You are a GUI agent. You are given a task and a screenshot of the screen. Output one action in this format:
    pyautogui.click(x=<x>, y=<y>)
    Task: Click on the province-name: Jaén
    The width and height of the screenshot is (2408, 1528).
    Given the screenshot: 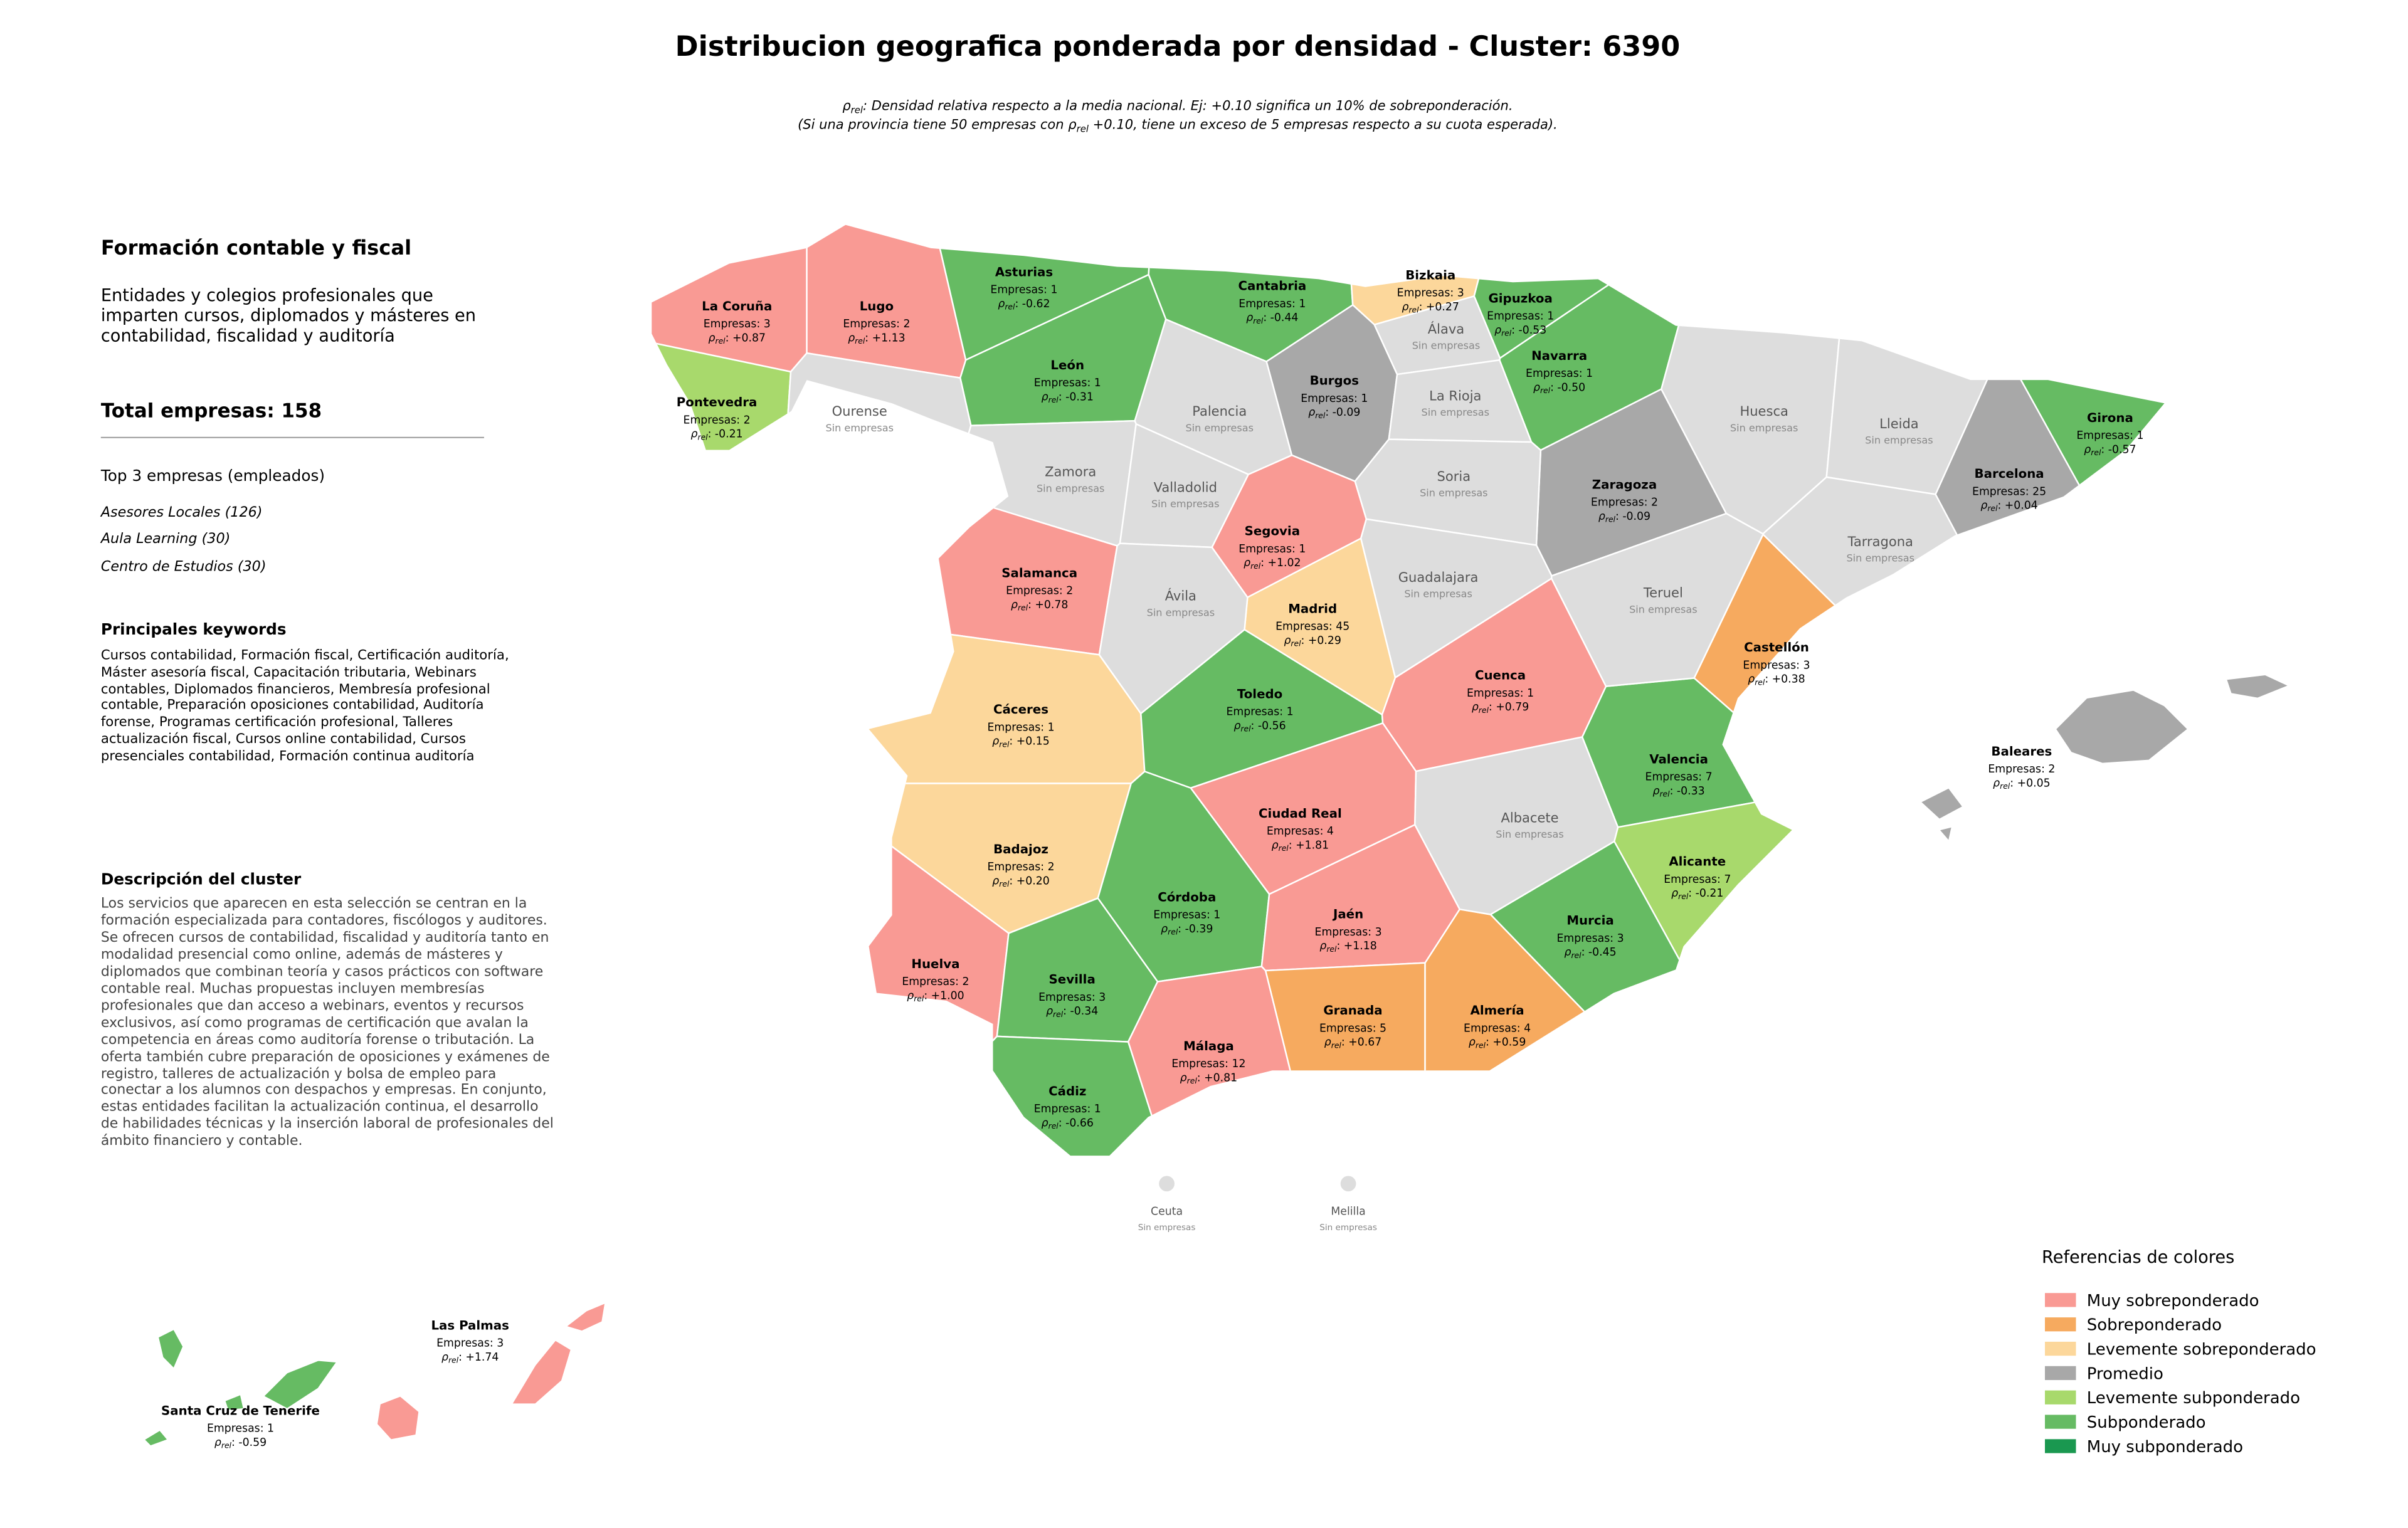 What is the action you would take?
    pyautogui.click(x=1347, y=914)
    